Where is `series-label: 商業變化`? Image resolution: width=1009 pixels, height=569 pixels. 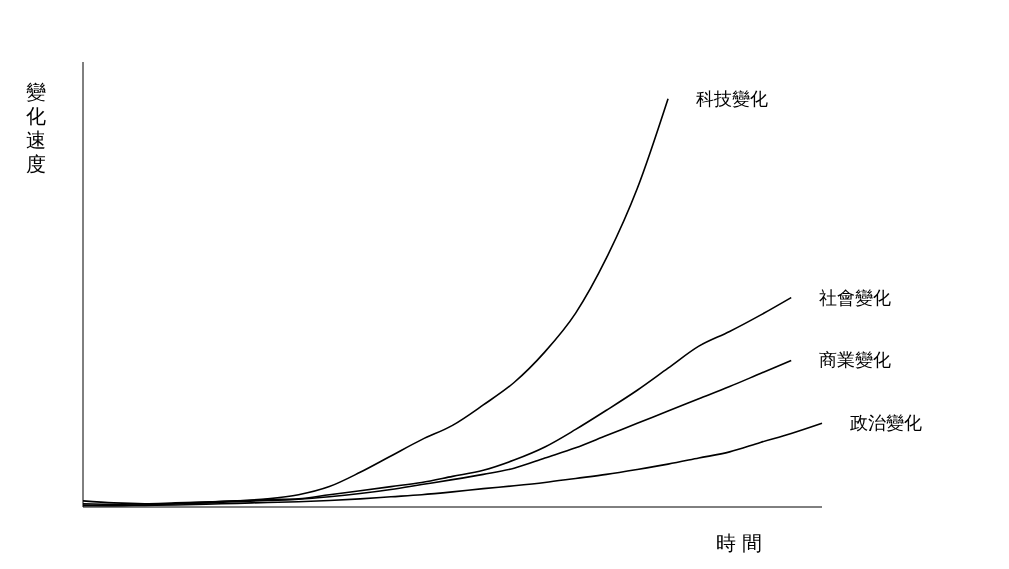 series-label: 商業變化 is located at coordinates (855, 360).